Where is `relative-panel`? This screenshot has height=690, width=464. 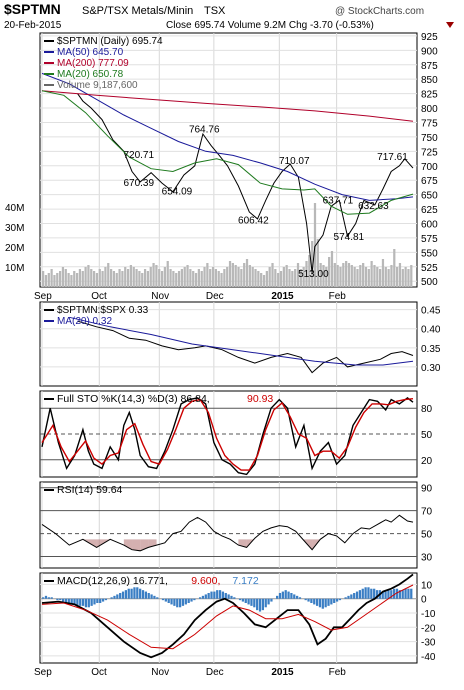
relative-panel is located at coordinates (228, 344).